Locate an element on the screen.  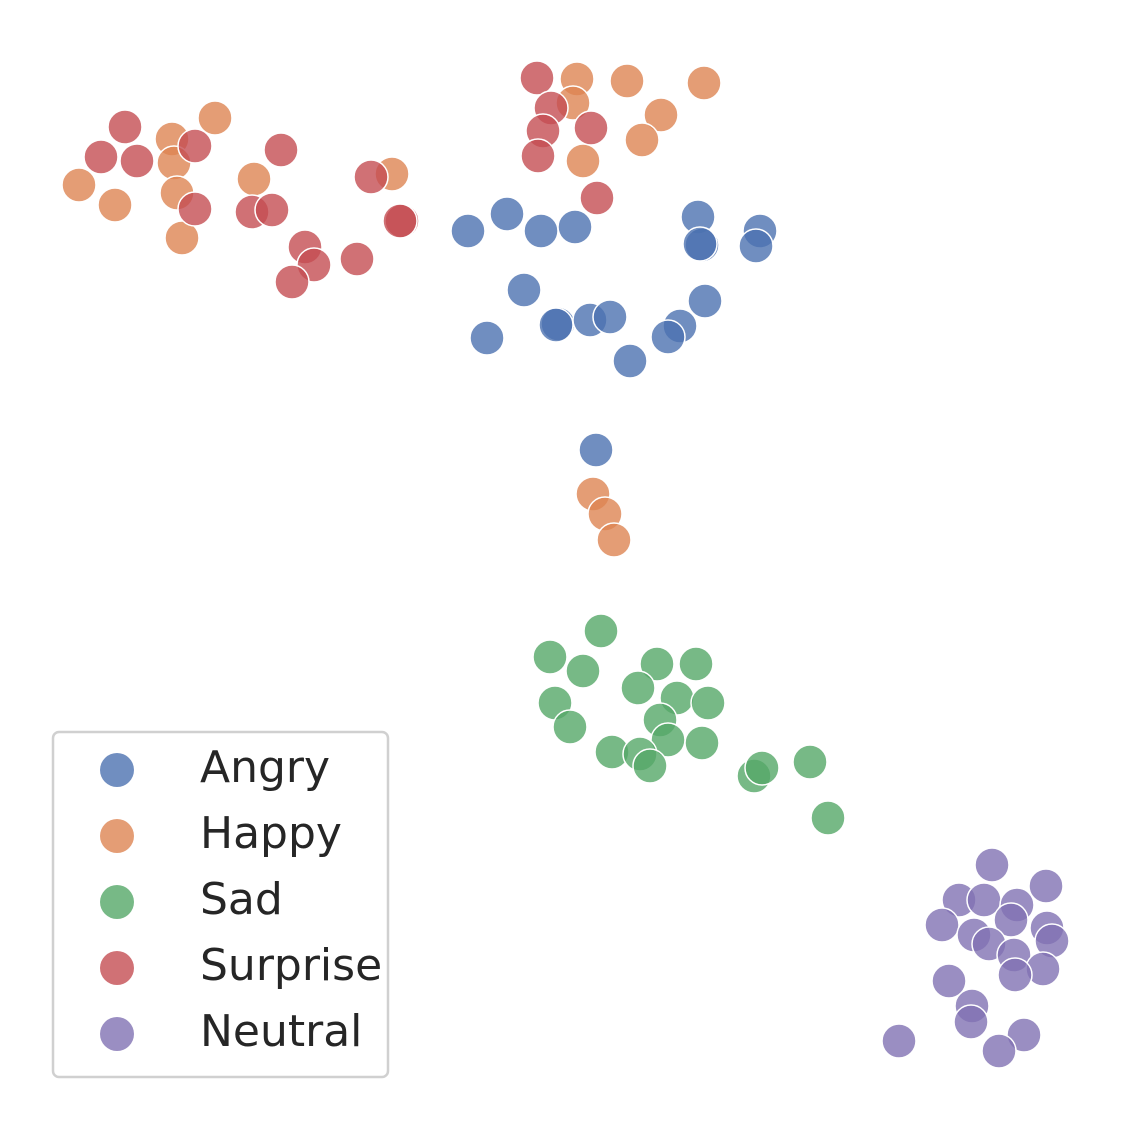
legend-label: Angry is located at coordinates (265, 767).